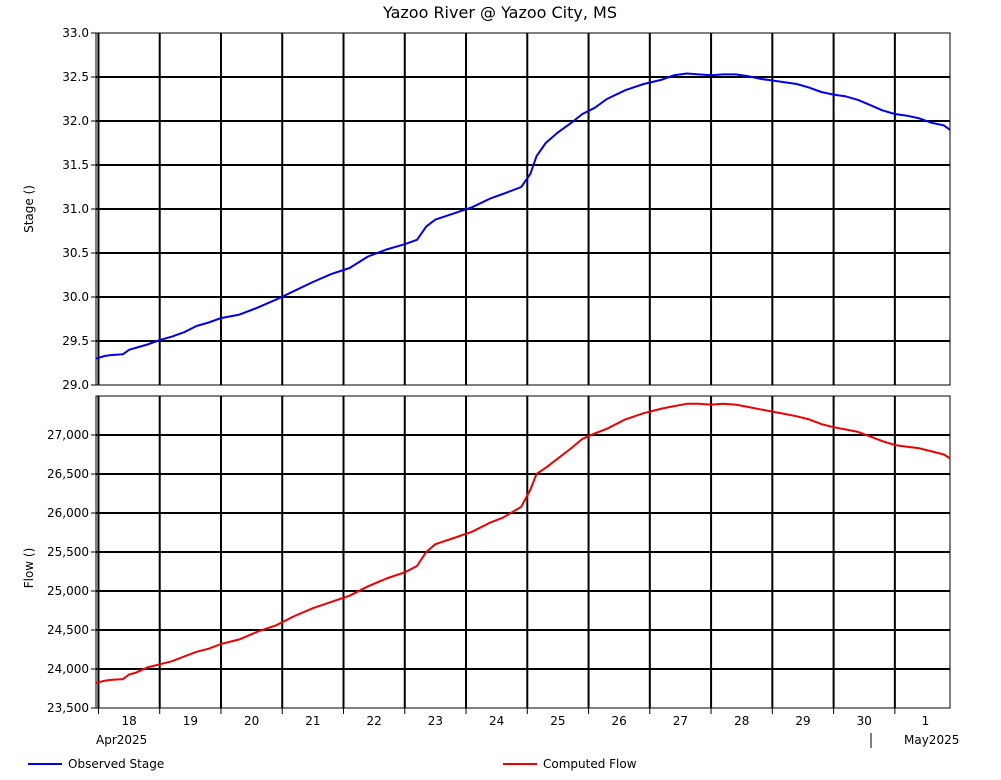  What do you see at coordinates (513, 718) in the screenshot?
I see `x-tick-labels: 18 19 20 21 22 23 24 25 26 27 28 29 30 1` at bounding box center [513, 718].